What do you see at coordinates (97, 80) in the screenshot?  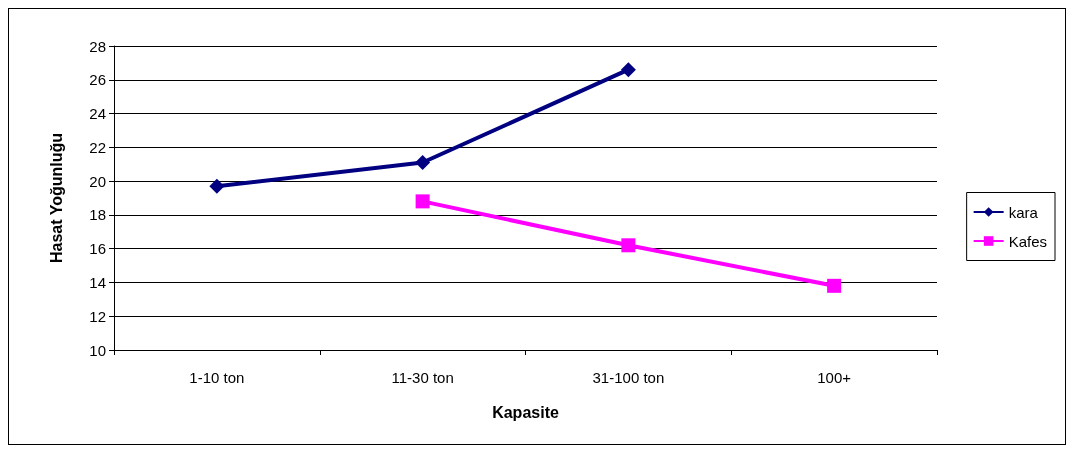 I see `y-tick-label: 26` at bounding box center [97, 80].